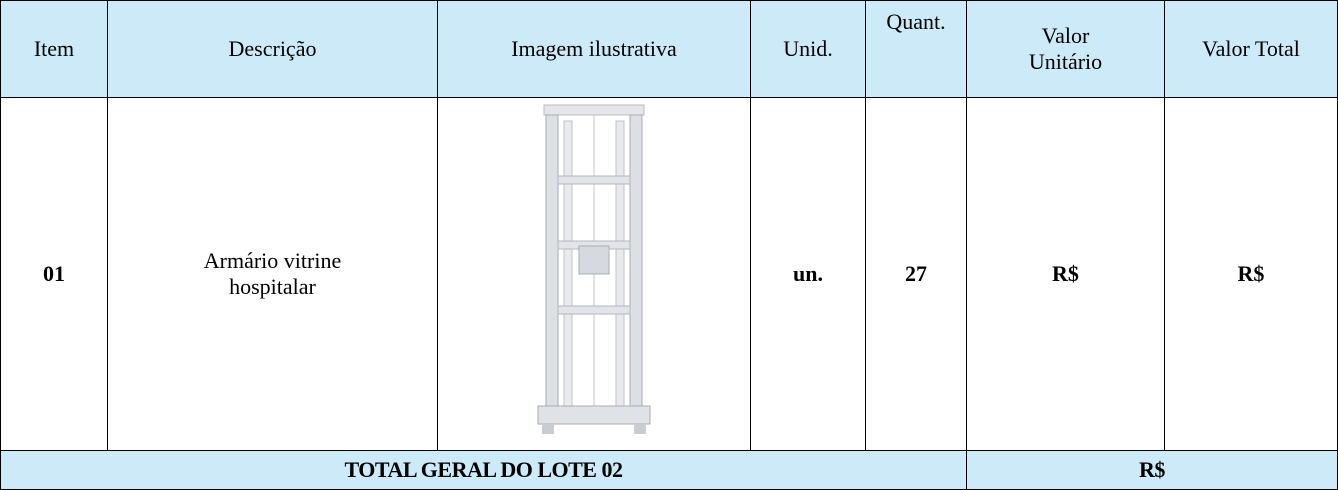 The height and width of the screenshot is (490, 1338). What do you see at coordinates (54, 274) in the screenshot?
I see `item-cell: 01` at bounding box center [54, 274].